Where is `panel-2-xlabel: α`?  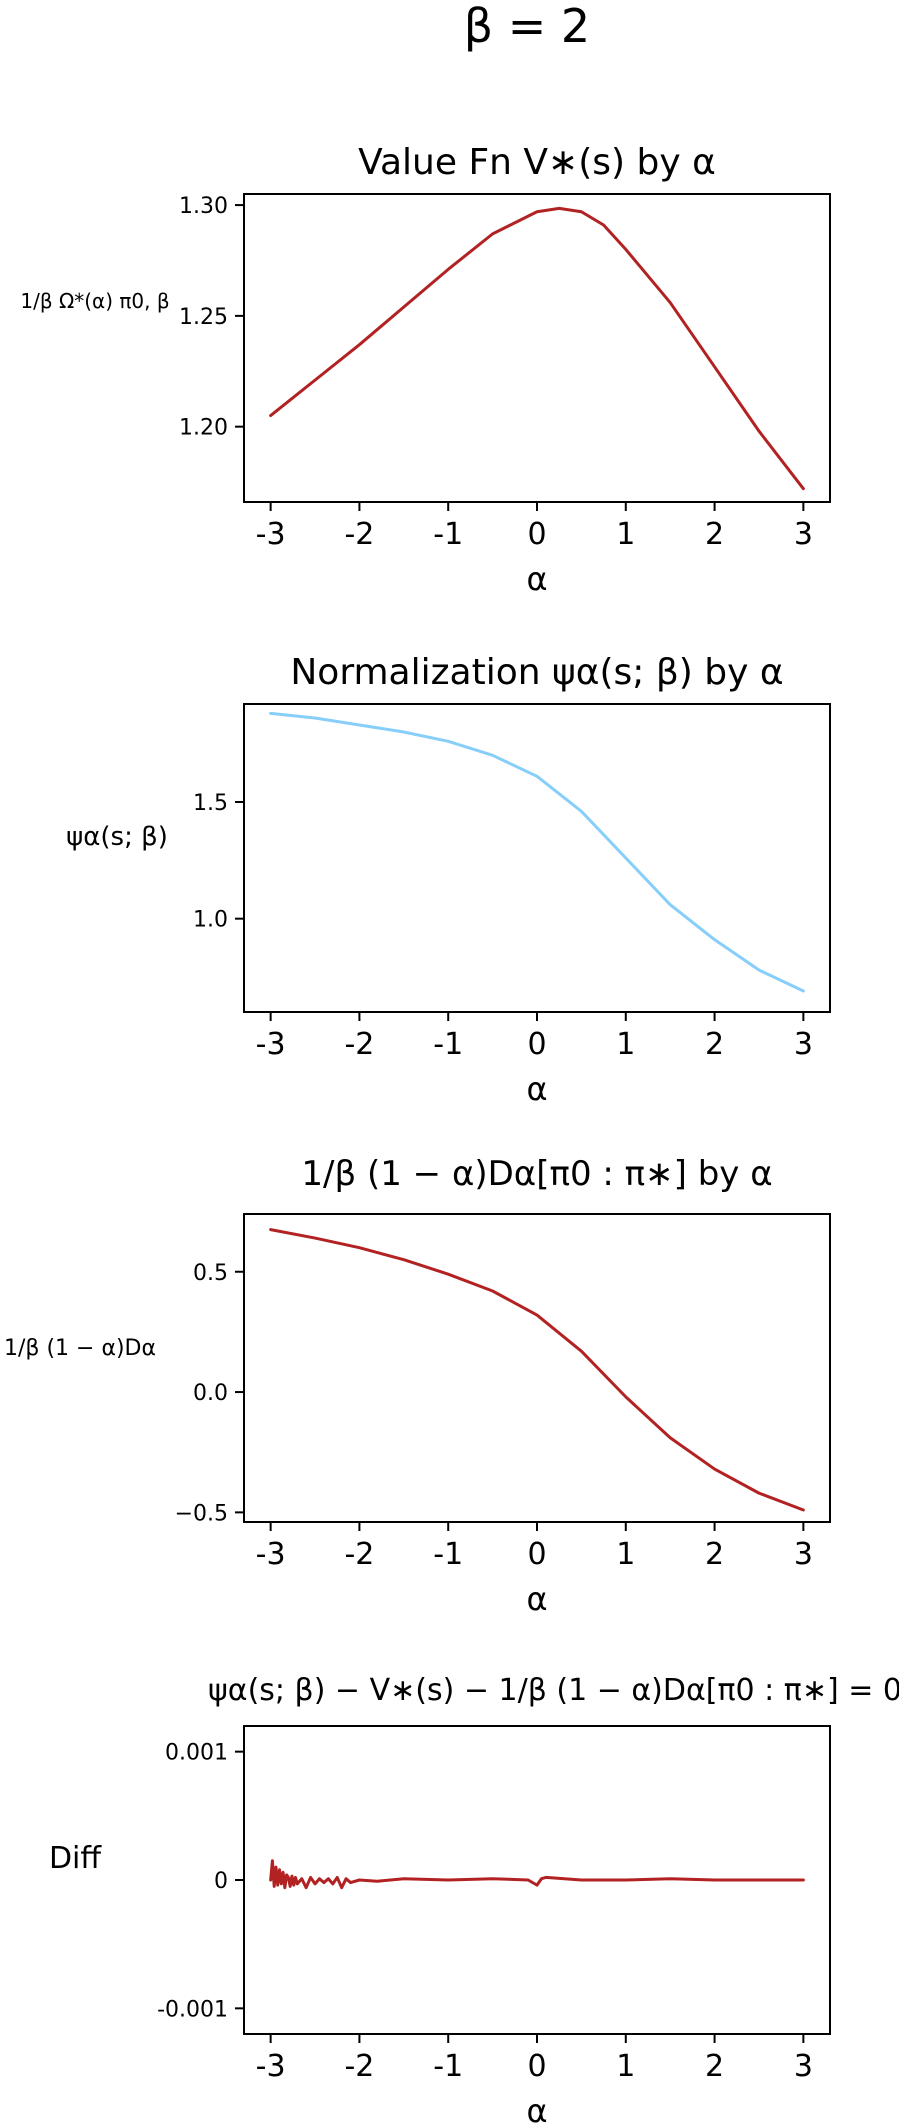
panel-2-xlabel: α is located at coordinates (536, 1089).